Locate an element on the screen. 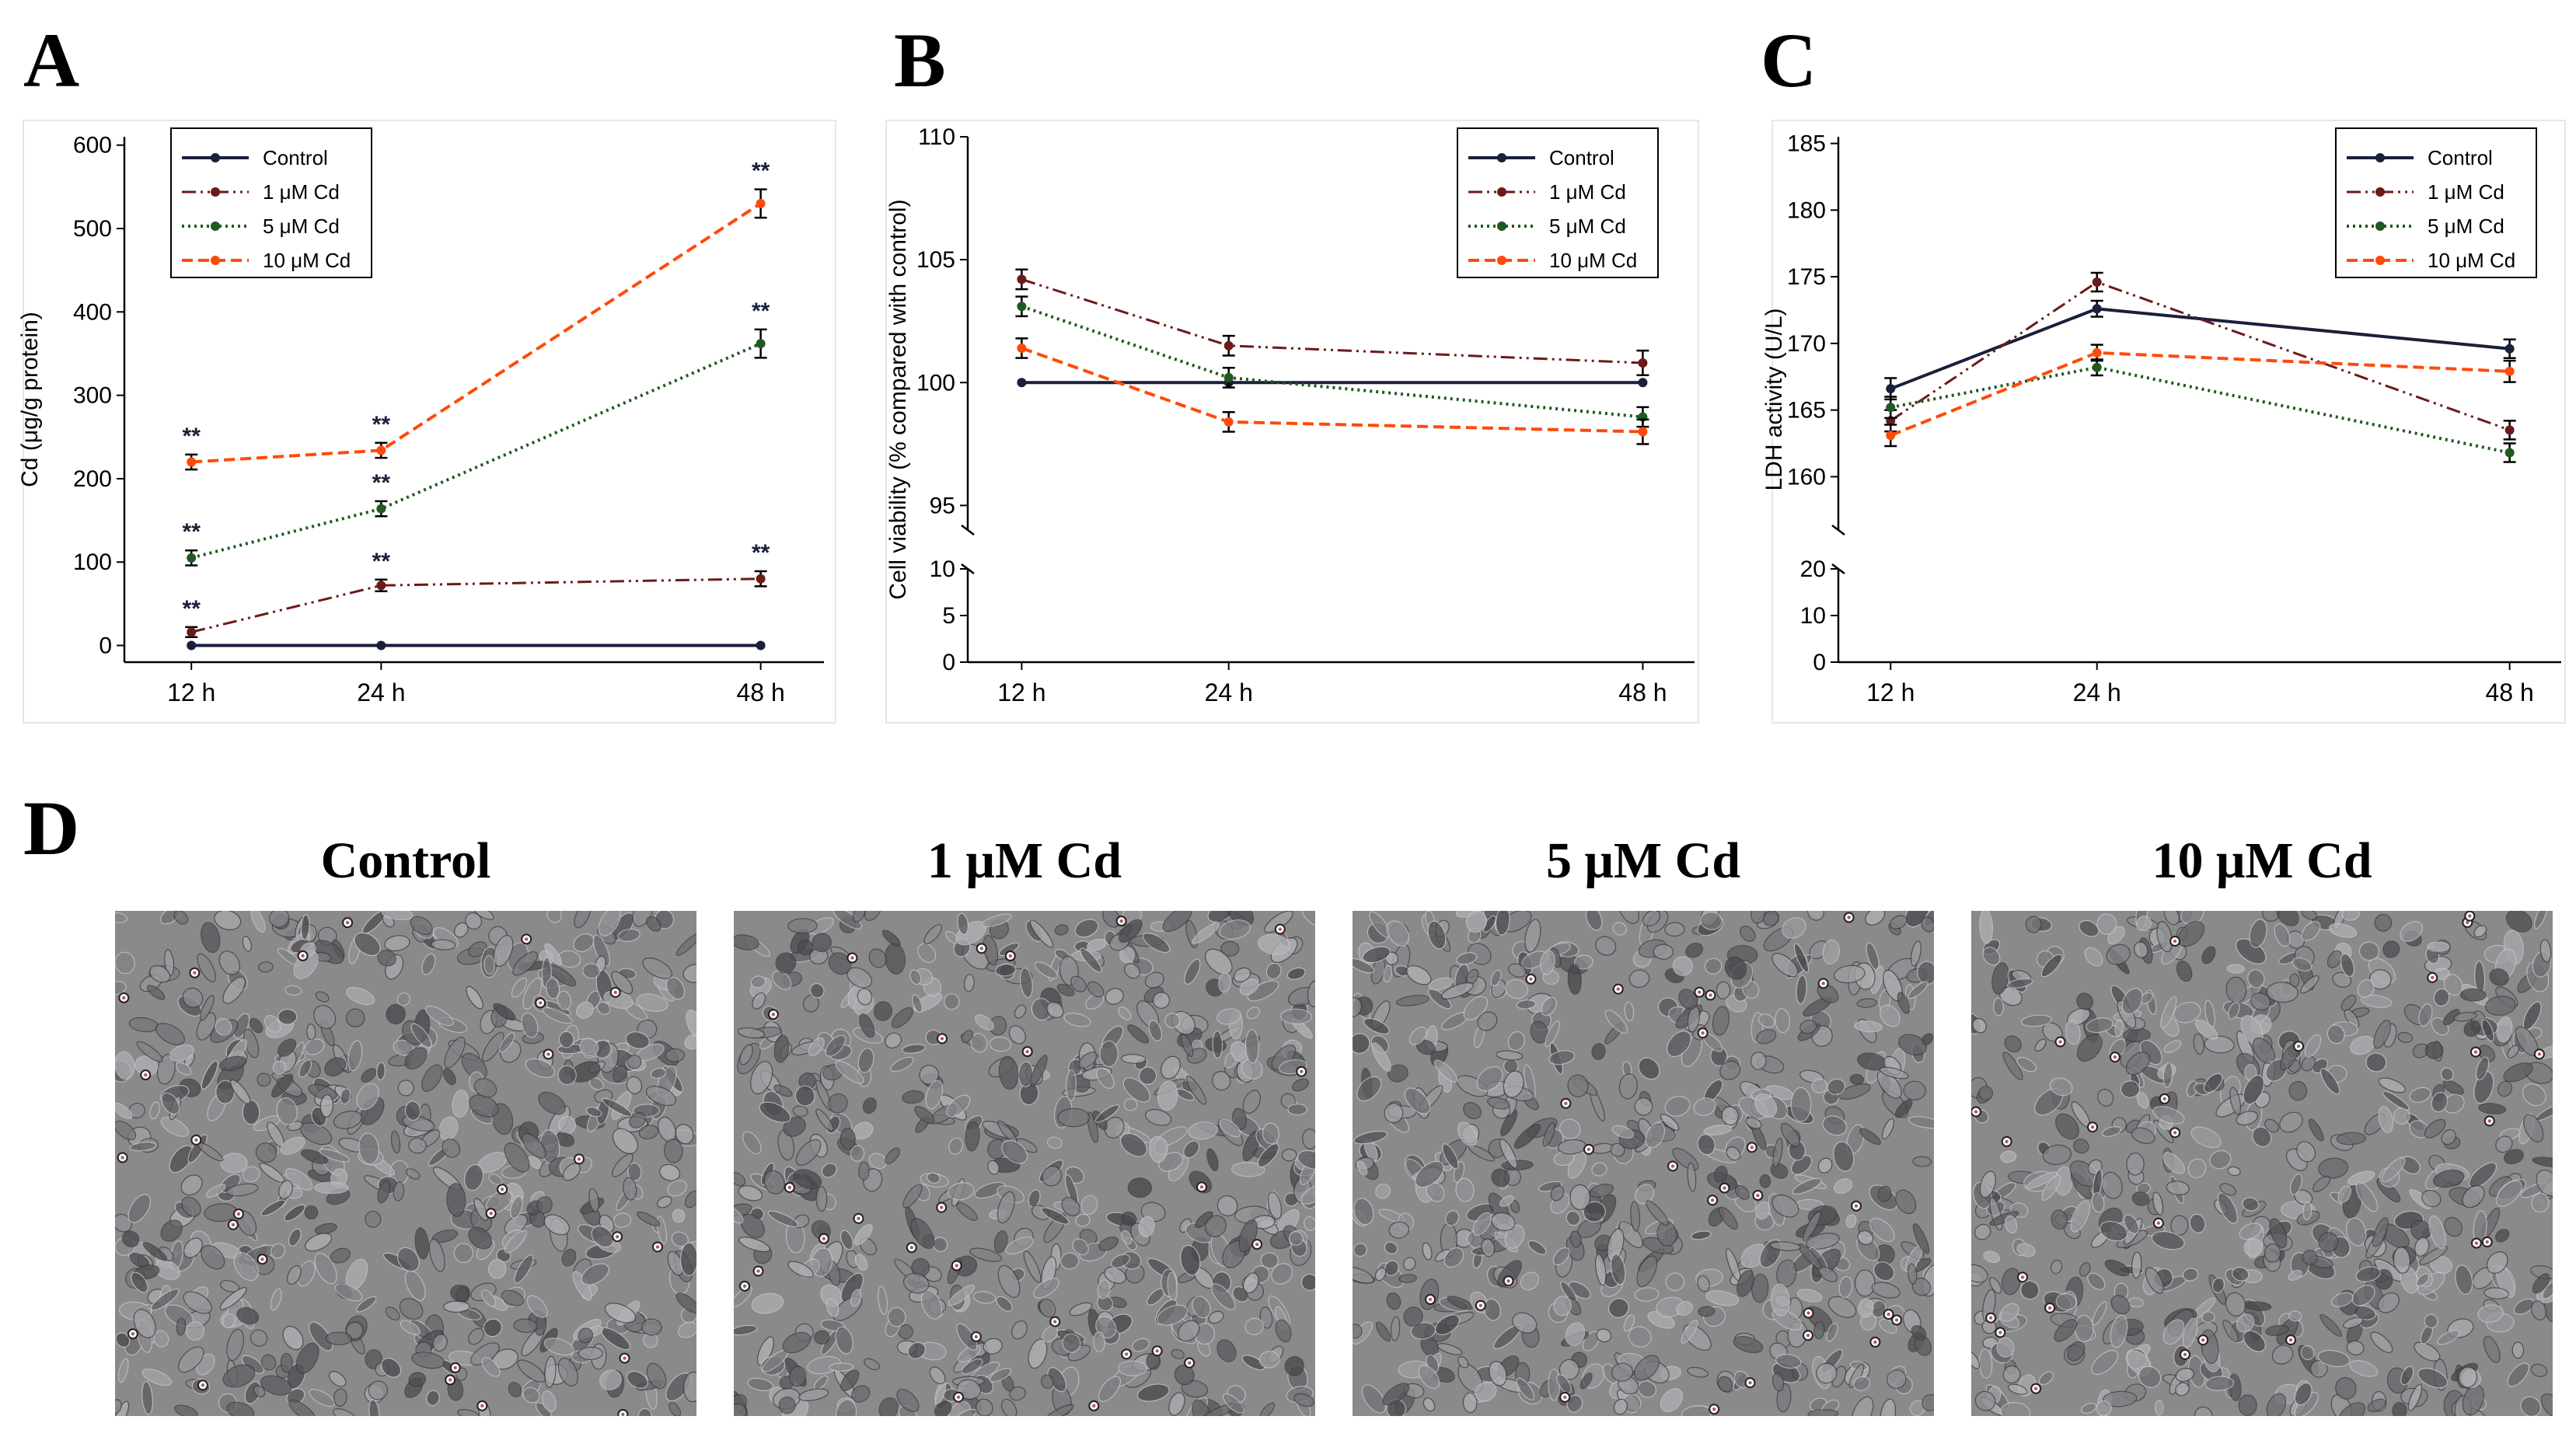  series-line-10-m-cd is located at coordinates (1332, 390).